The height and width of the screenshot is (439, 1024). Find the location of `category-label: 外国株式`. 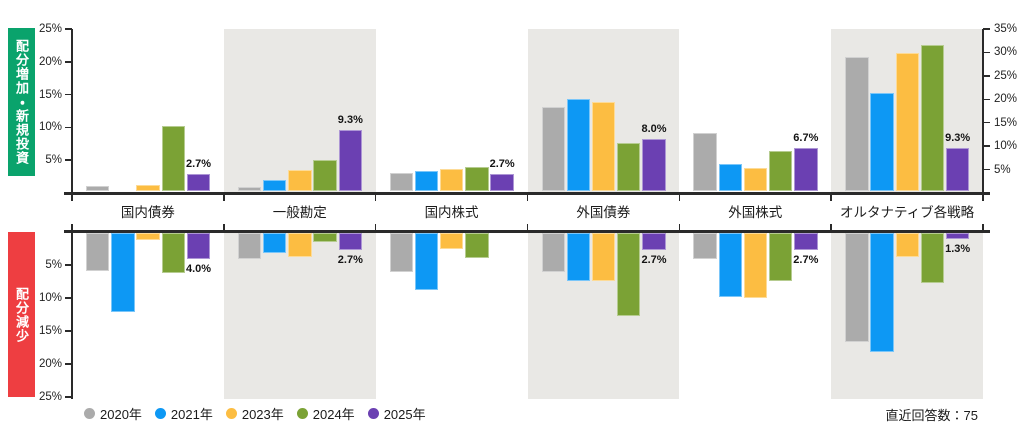

category-label: 外国株式 is located at coordinates (755, 212).